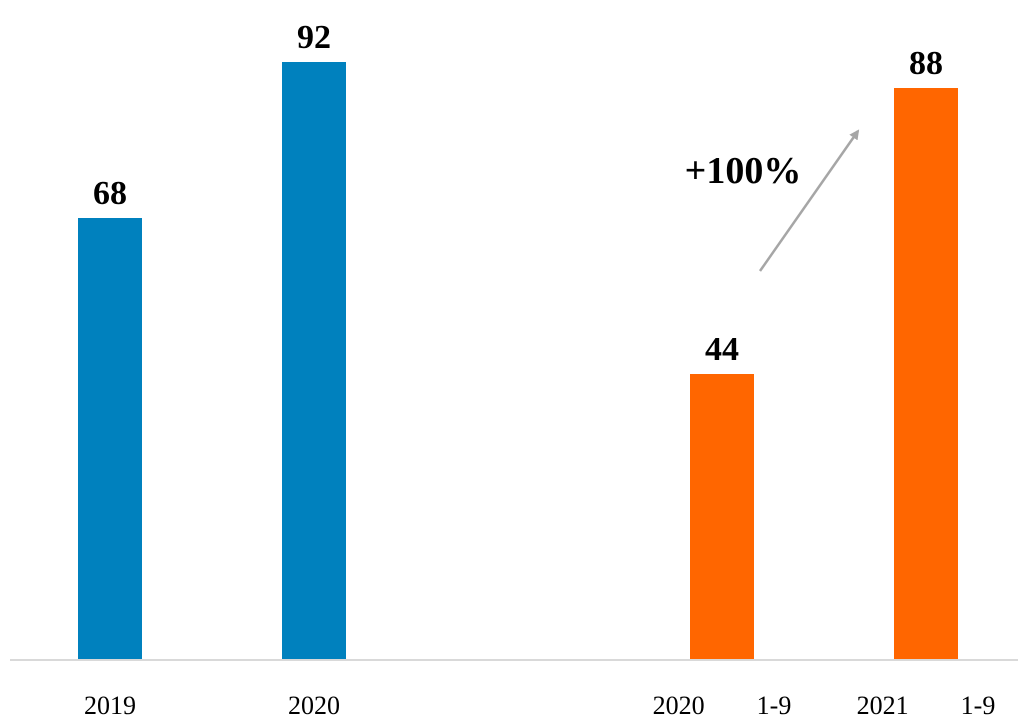  Describe the element at coordinates (110, 705) in the screenshot. I see `x-tick-label-2019: 2019` at that location.